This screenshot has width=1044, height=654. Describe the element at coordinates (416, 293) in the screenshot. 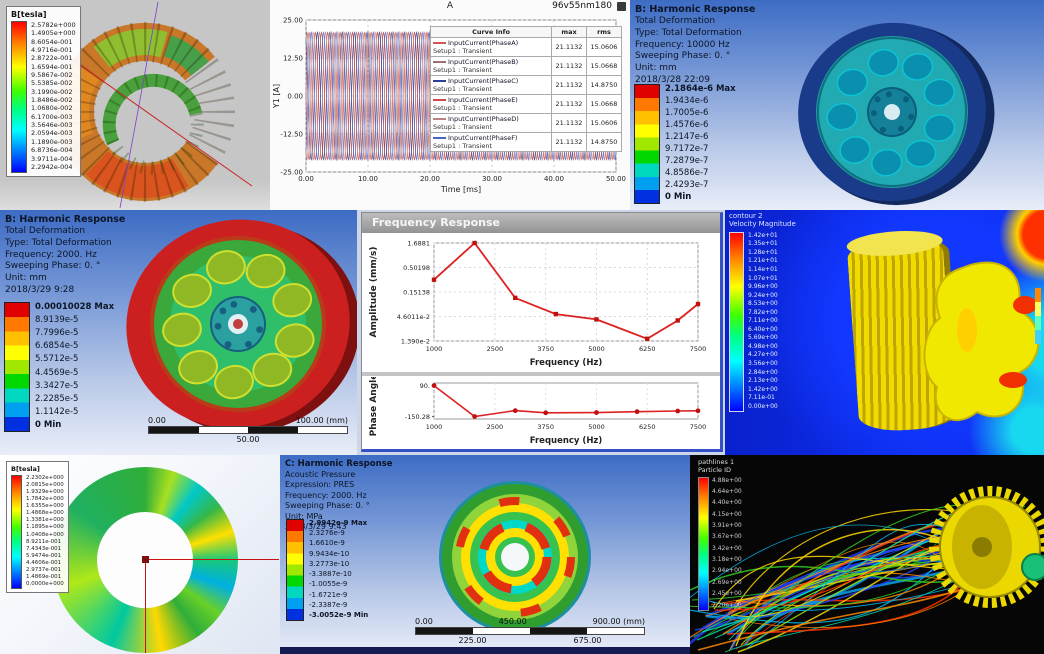

I see `svg-text: 0.15138` at that location.